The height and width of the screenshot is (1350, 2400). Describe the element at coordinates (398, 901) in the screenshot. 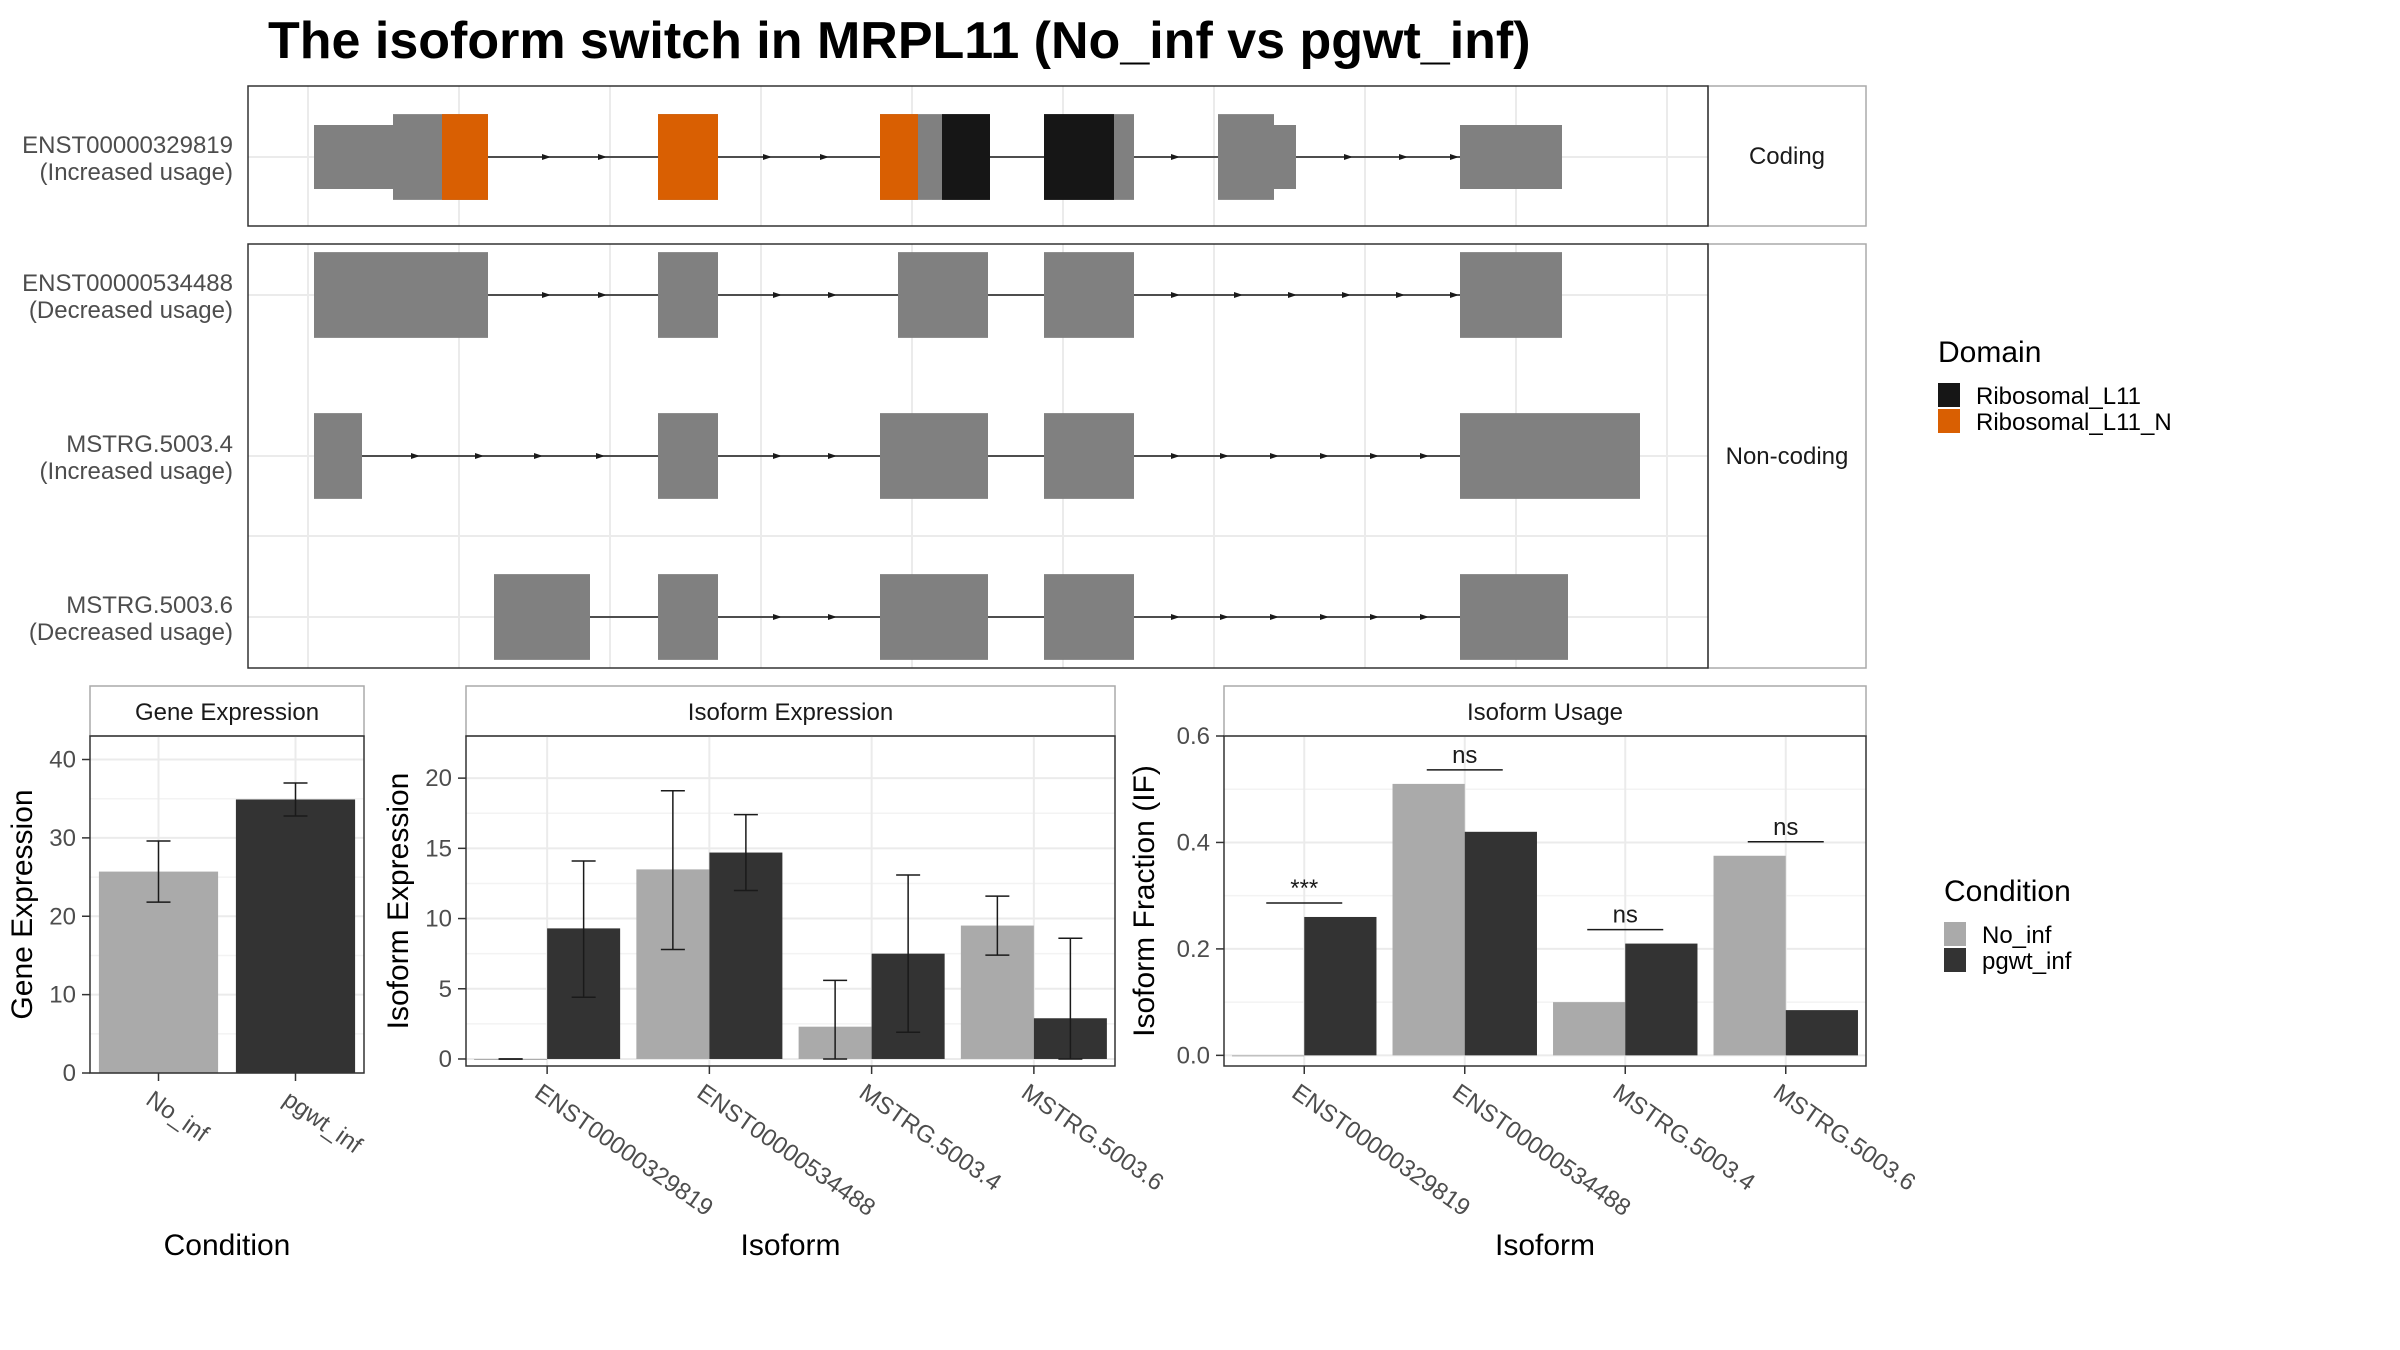

I see `y-axis-title: Isoform Expression` at that location.